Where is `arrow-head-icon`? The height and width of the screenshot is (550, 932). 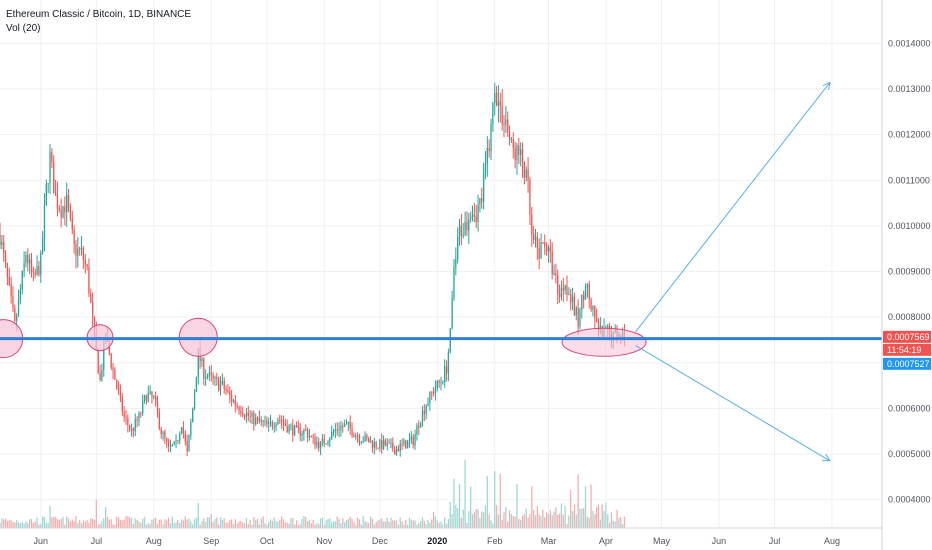
arrow-head-icon is located at coordinates (826, 460).